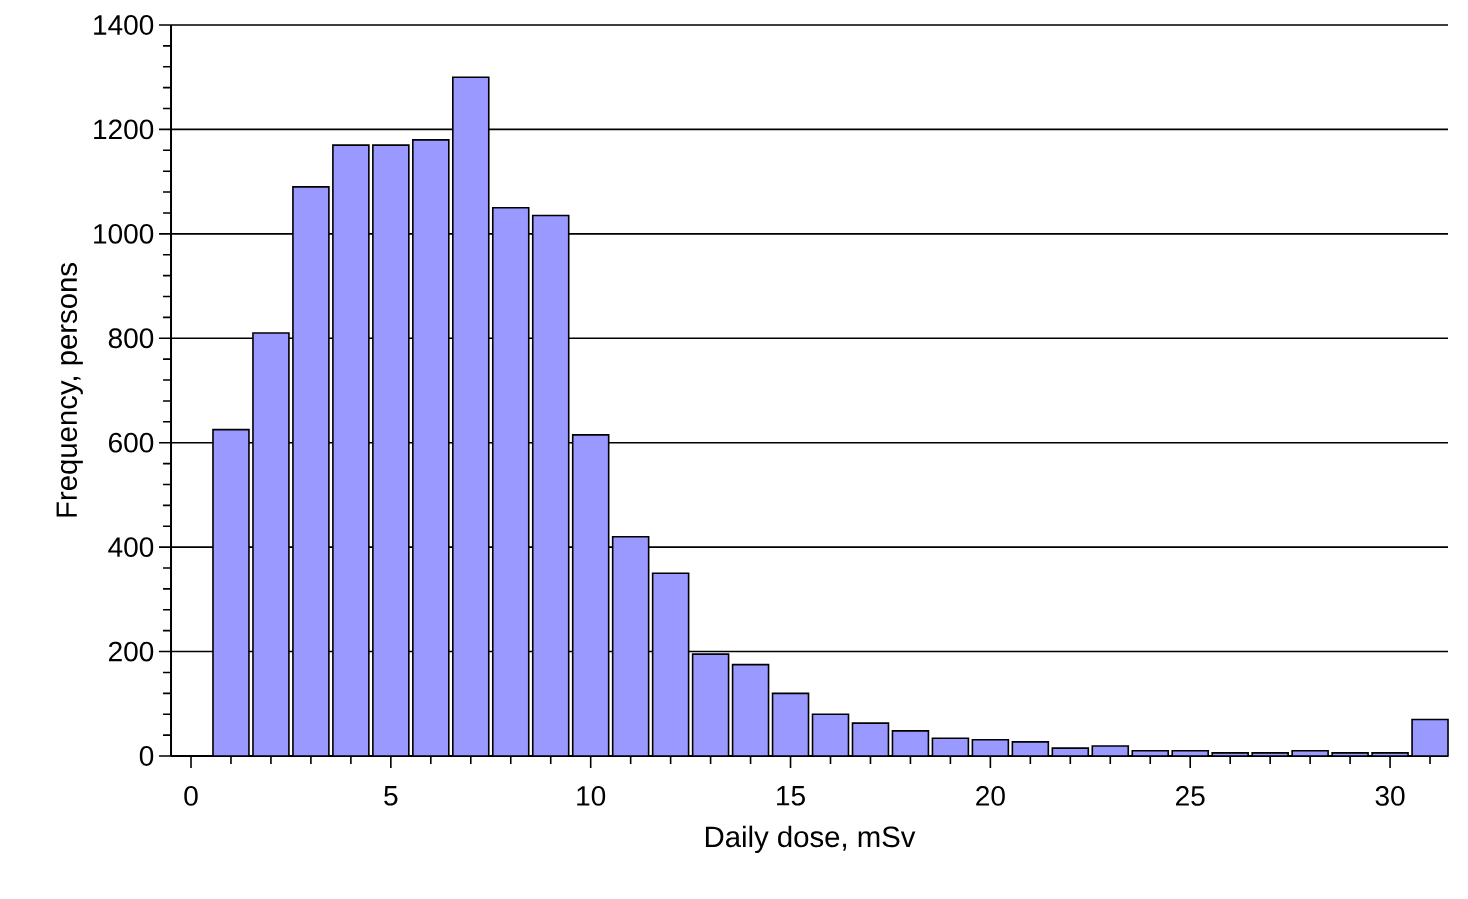  What do you see at coordinates (391, 796) in the screenshot?
I see `x-tick-label: 5` at bounding box center [391, 796].